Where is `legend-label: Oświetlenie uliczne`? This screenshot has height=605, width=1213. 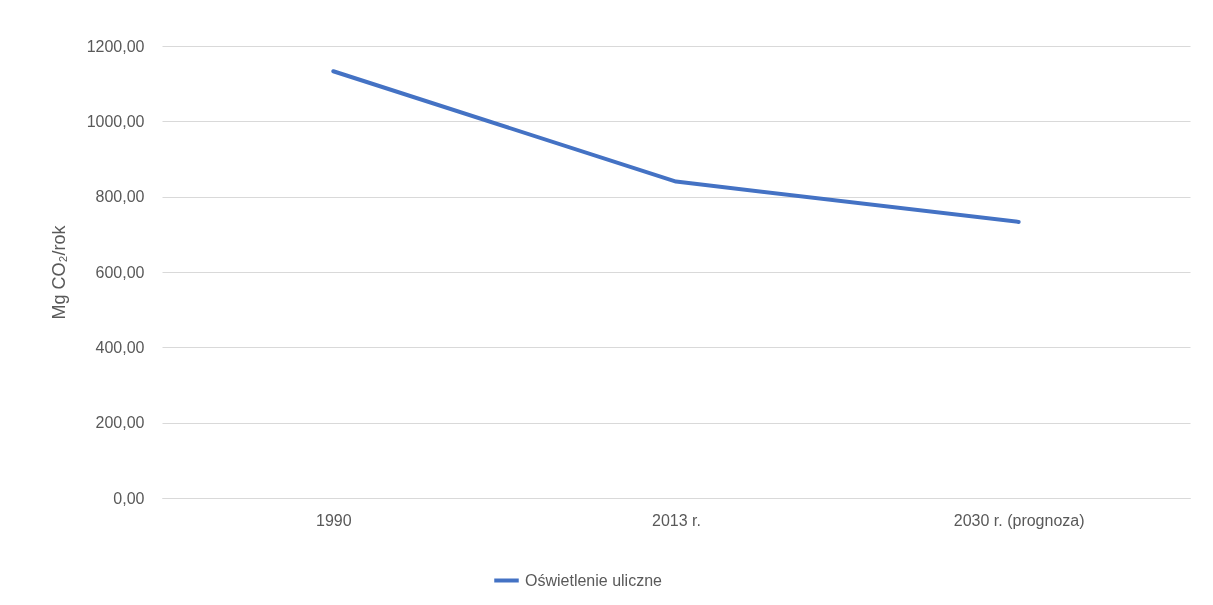 legend-label: Oświetlenie uliczne is located at coordinates (594, 580).